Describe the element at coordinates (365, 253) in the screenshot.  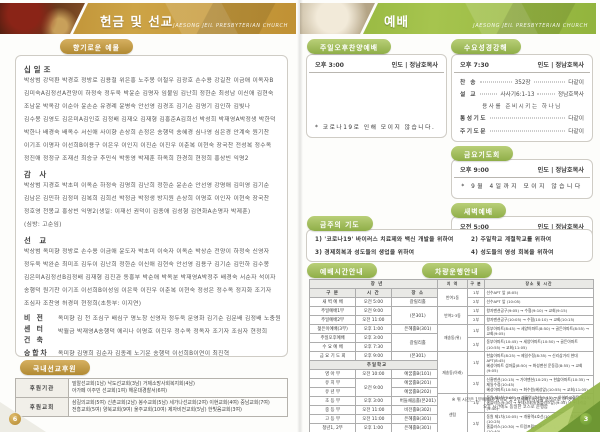
I see `prayer-item: 3) 경제회복과 성도들의 생업을 위하여` at that location.